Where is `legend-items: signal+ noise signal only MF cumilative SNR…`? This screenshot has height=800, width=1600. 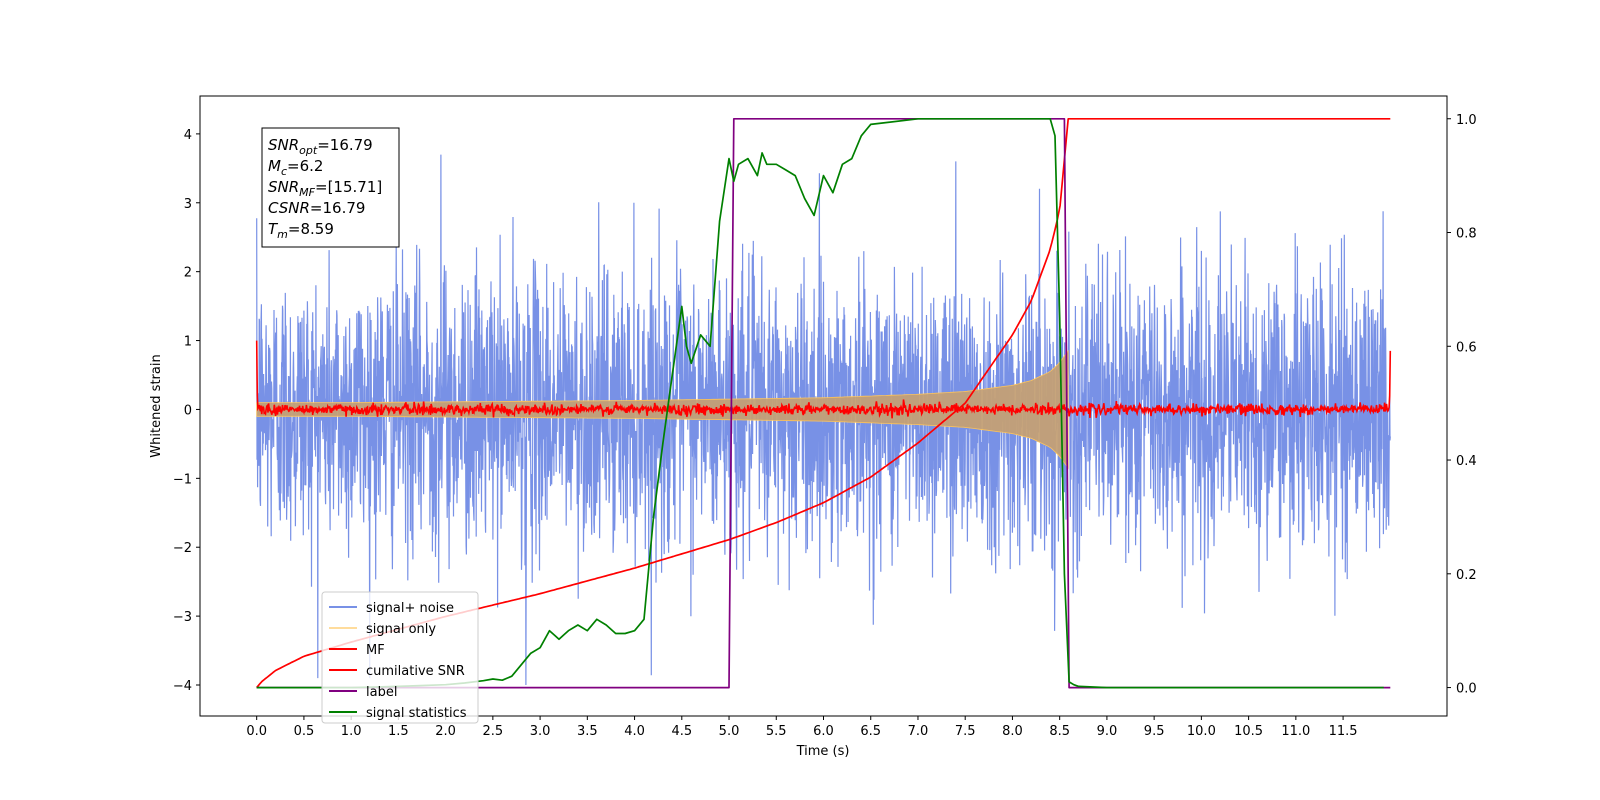 legend-items: signal+ noise signal only MF cumilative SNR… is located at coordinates (398, 661).